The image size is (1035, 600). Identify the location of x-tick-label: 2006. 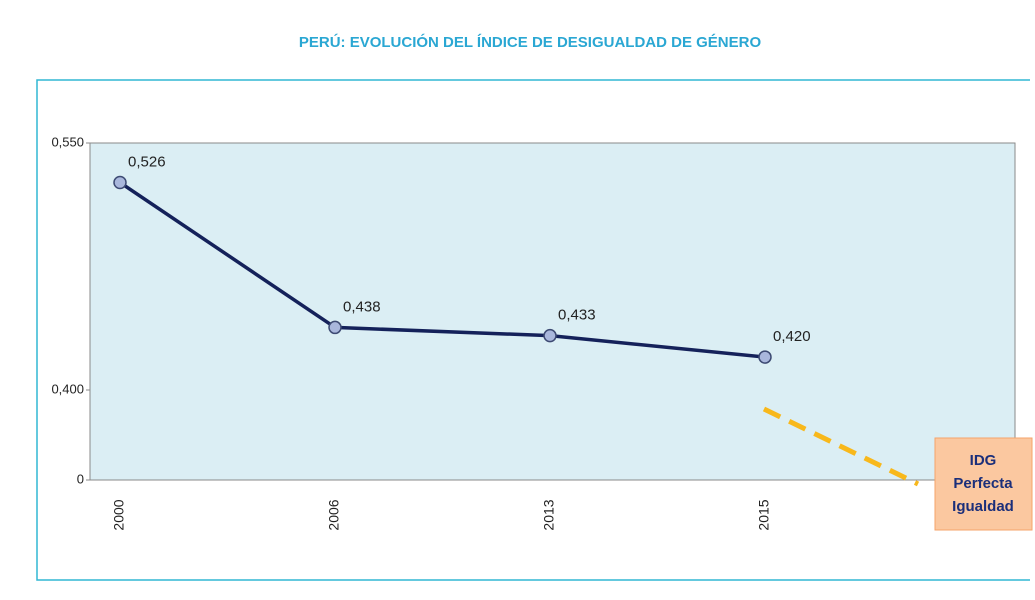
(334, 514).